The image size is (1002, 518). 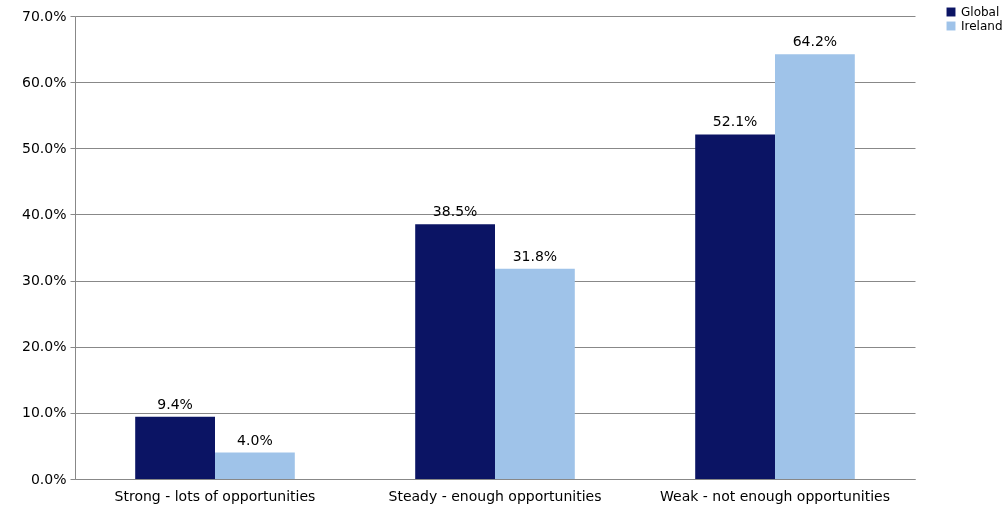 What do you see at coordinates (255, 439) in the screenshot?
I see `data-label: 4.0%` at bounding box center [255, 439].